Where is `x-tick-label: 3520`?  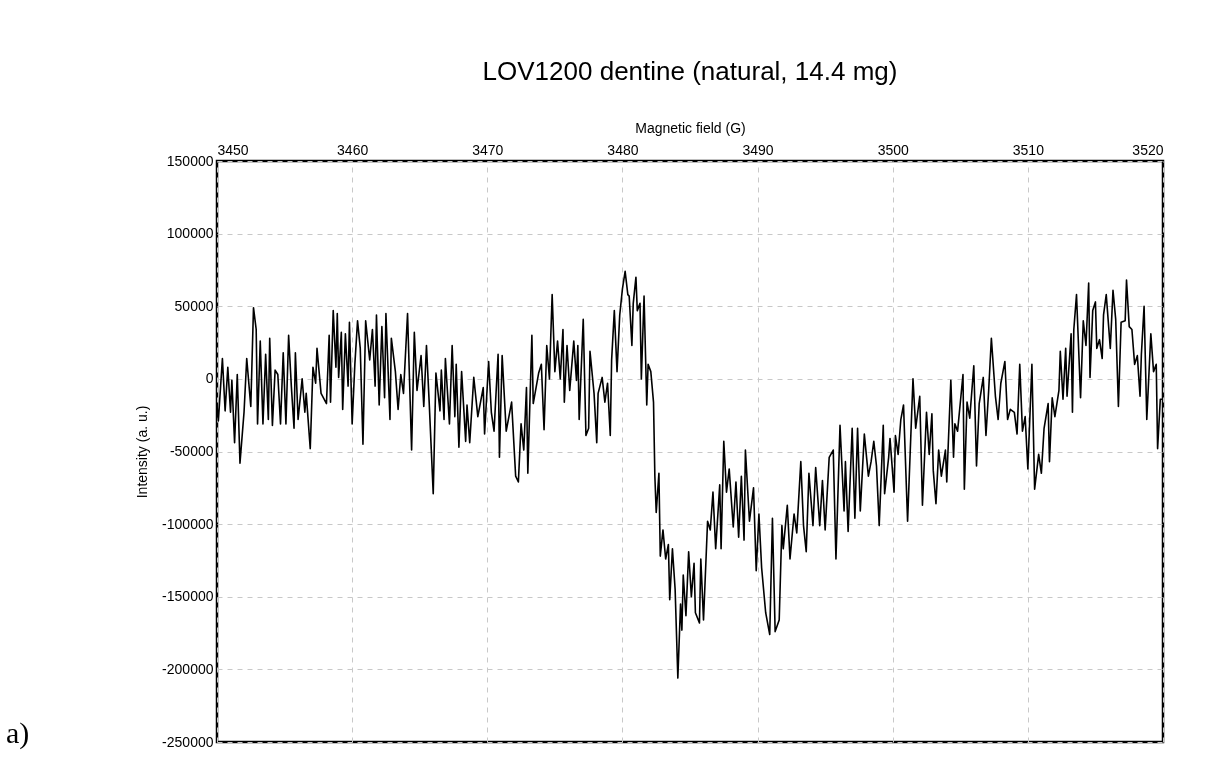
x-tick-label: 3520 is located at coordinates (1148, 149).